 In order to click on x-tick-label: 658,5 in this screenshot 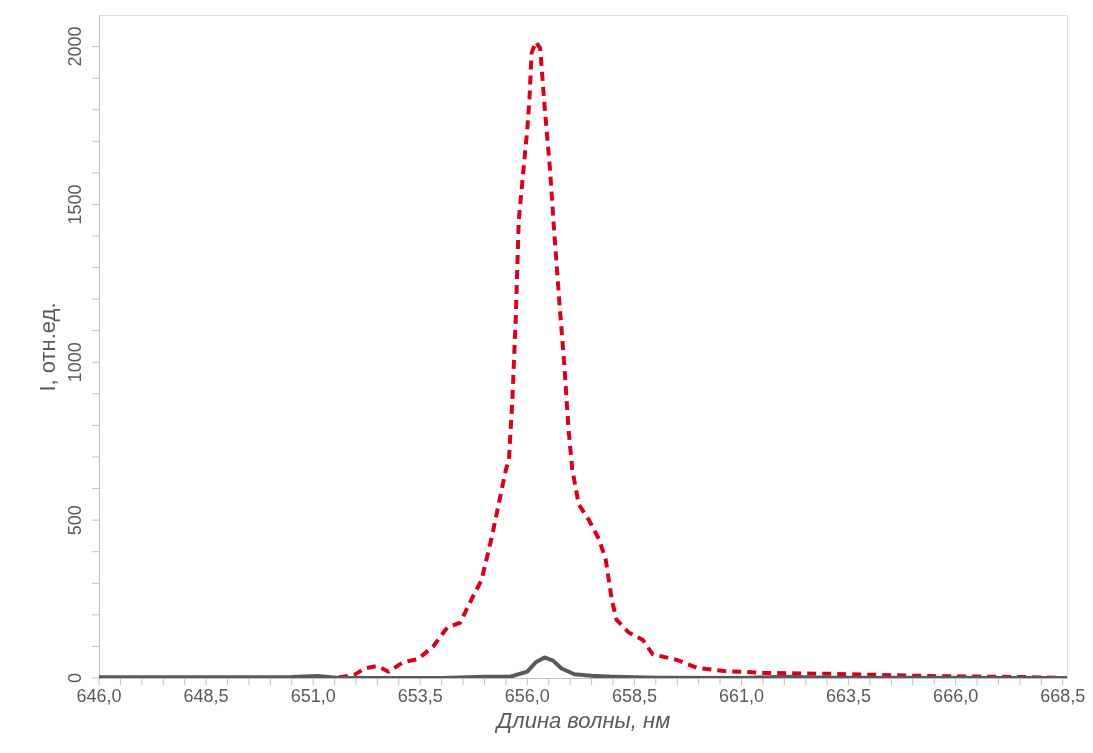, I will do `click(634, 696)`.